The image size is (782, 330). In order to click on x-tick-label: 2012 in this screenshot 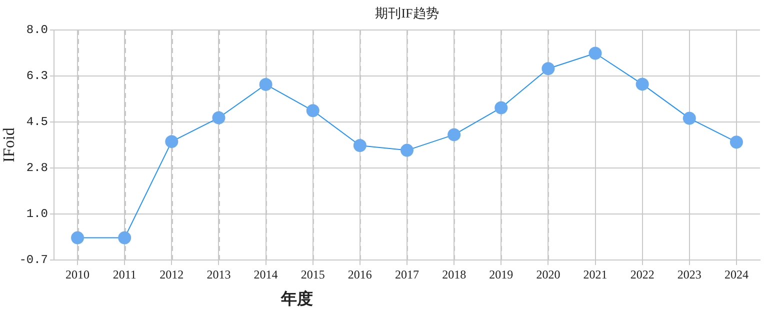, I will do `click(172, 274)`.